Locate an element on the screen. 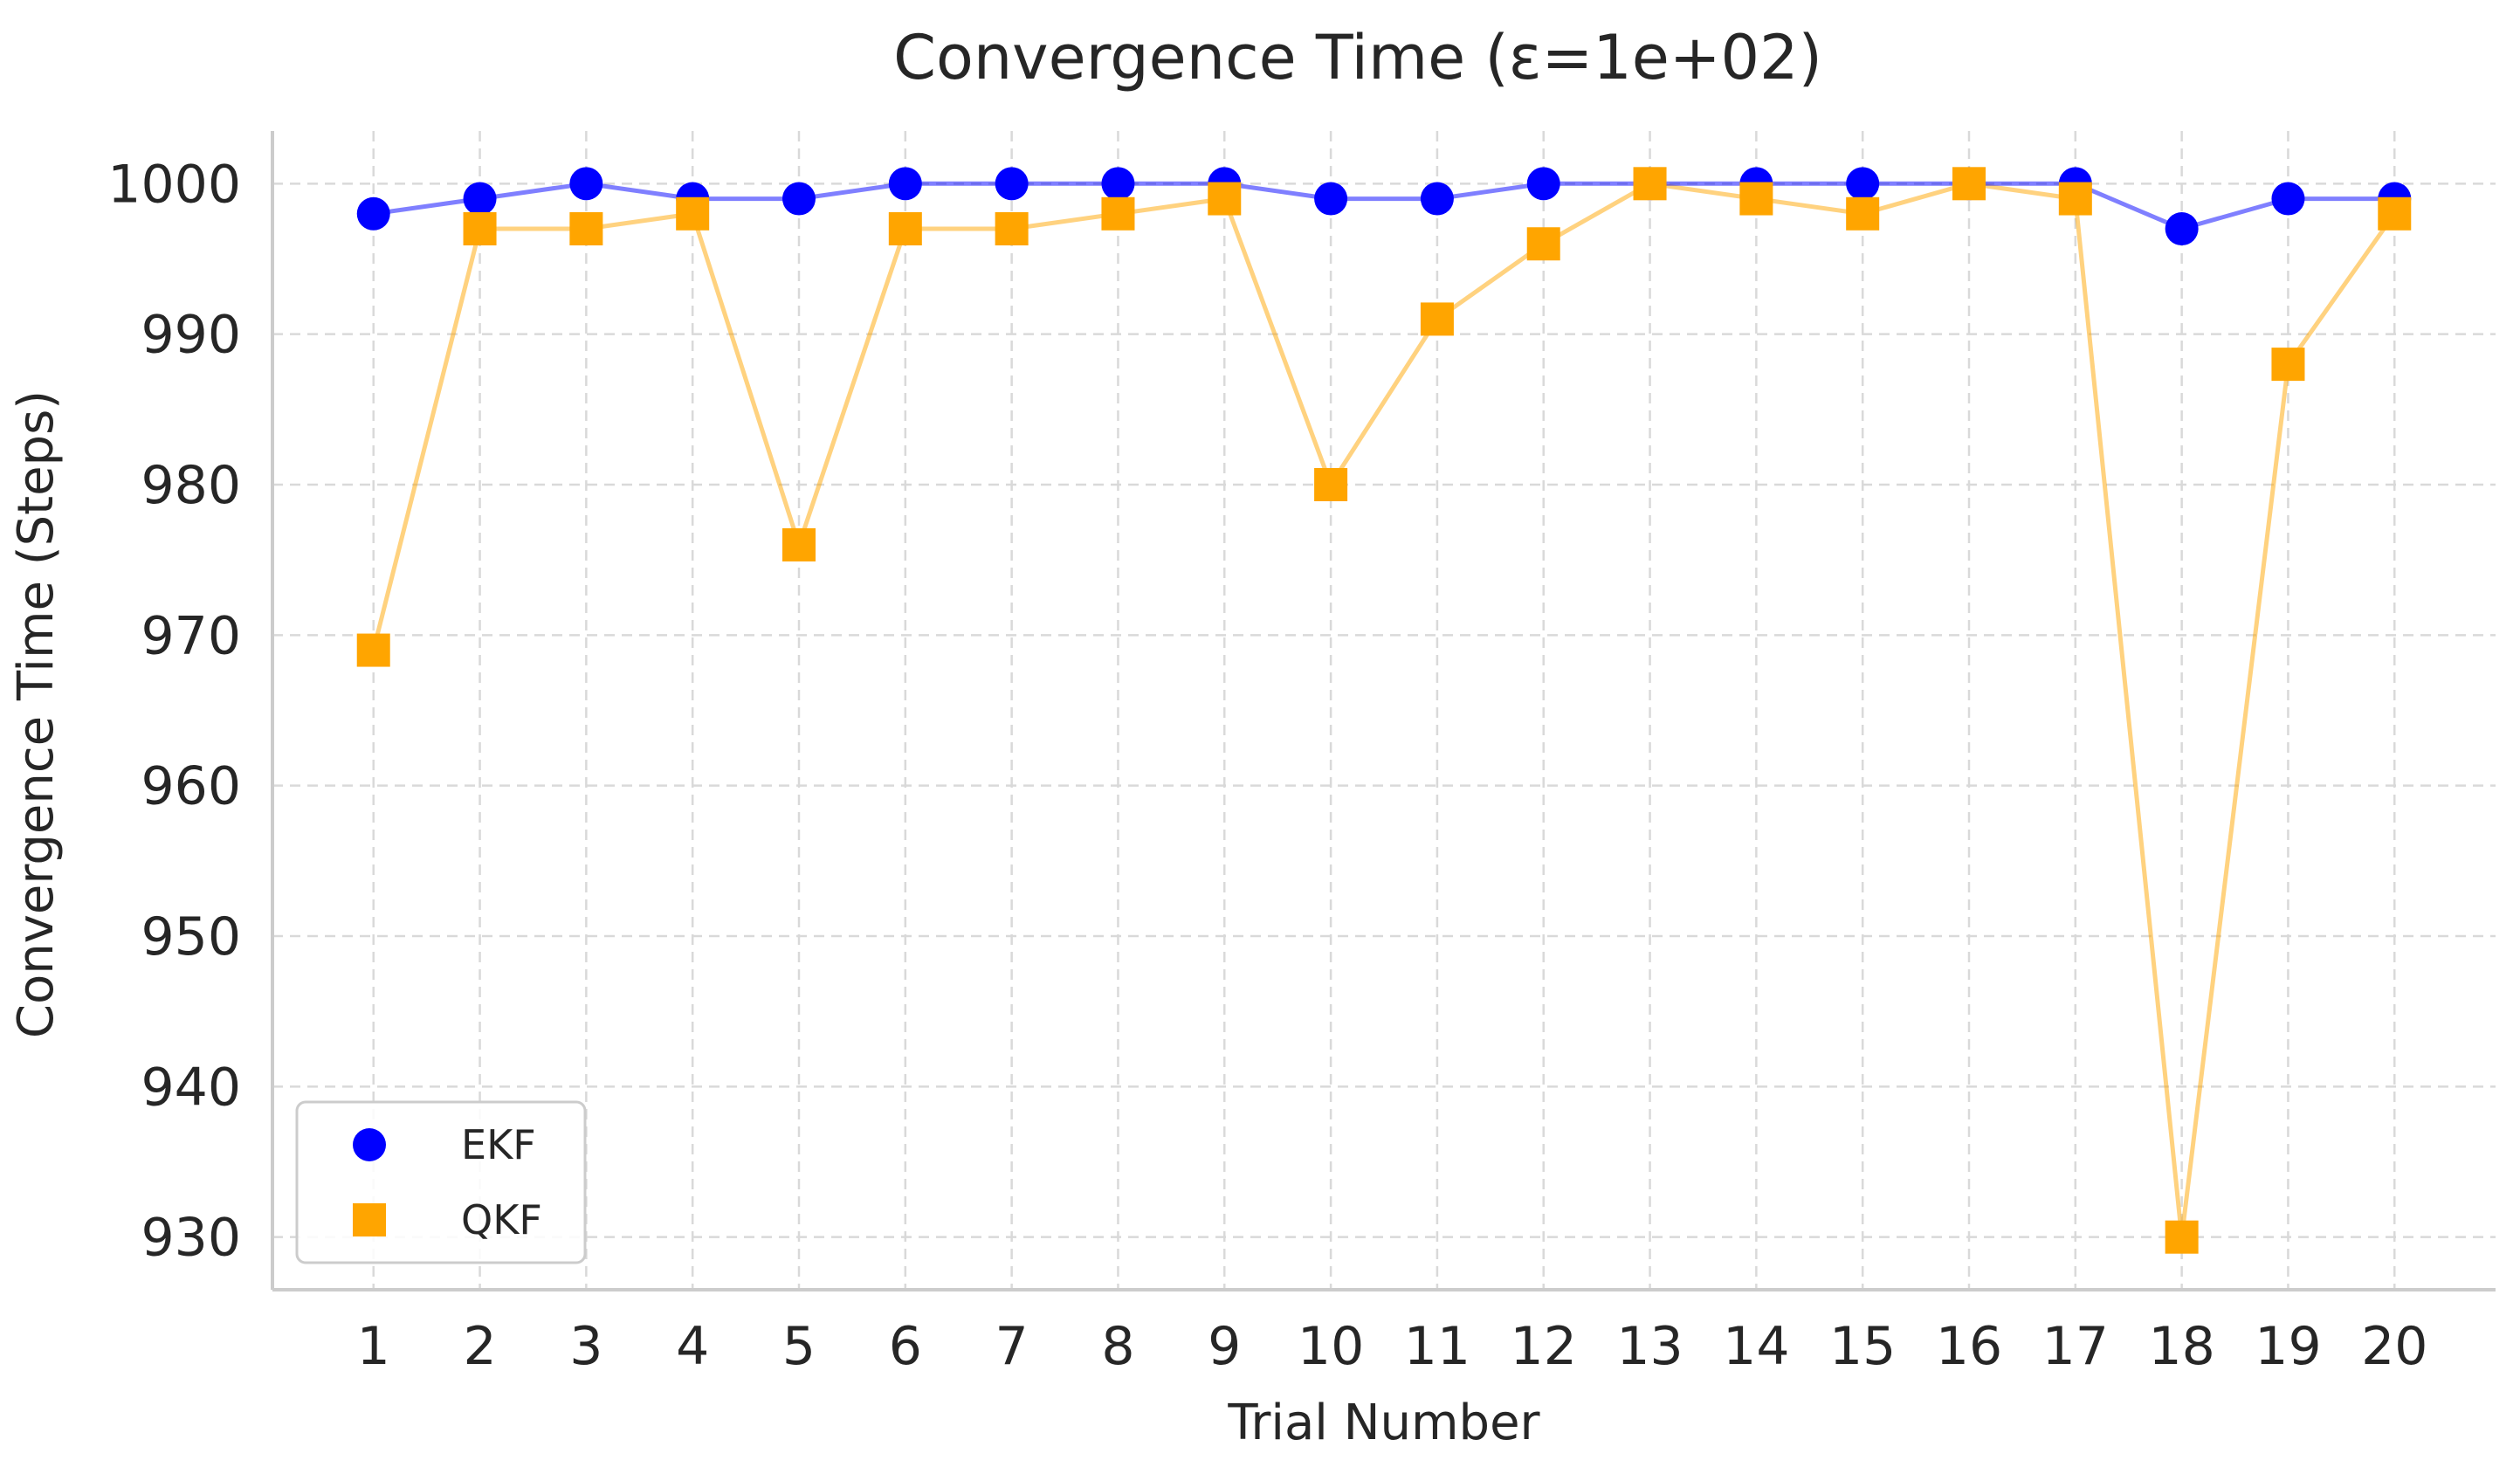 Image resolution: width=2520 pixels, height=1474 pixels. x-tick-label: 20 is located at coordinates (2394, 1346).